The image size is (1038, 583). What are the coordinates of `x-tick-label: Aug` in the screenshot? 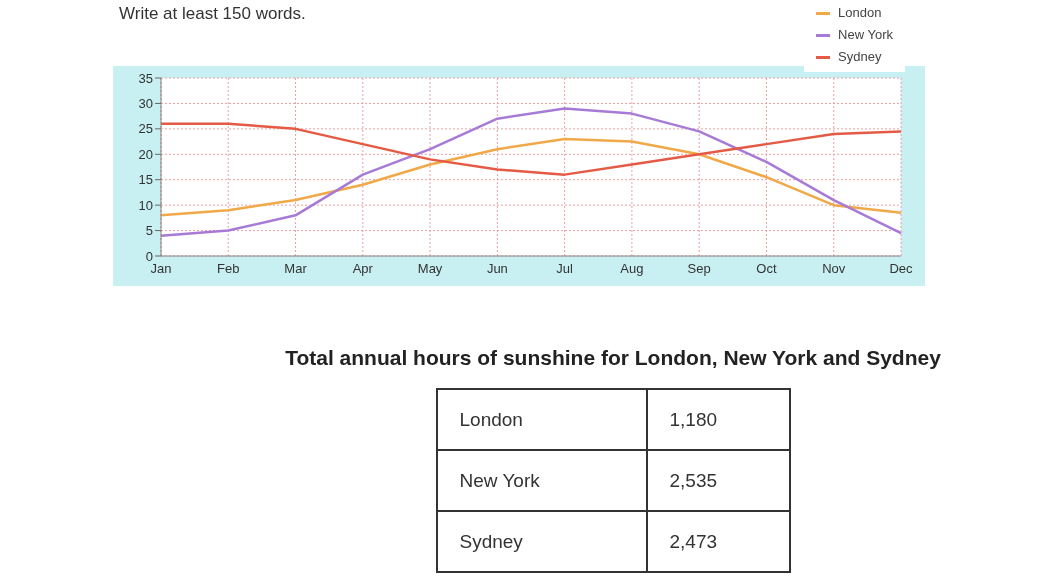 It's located at (632, 269).